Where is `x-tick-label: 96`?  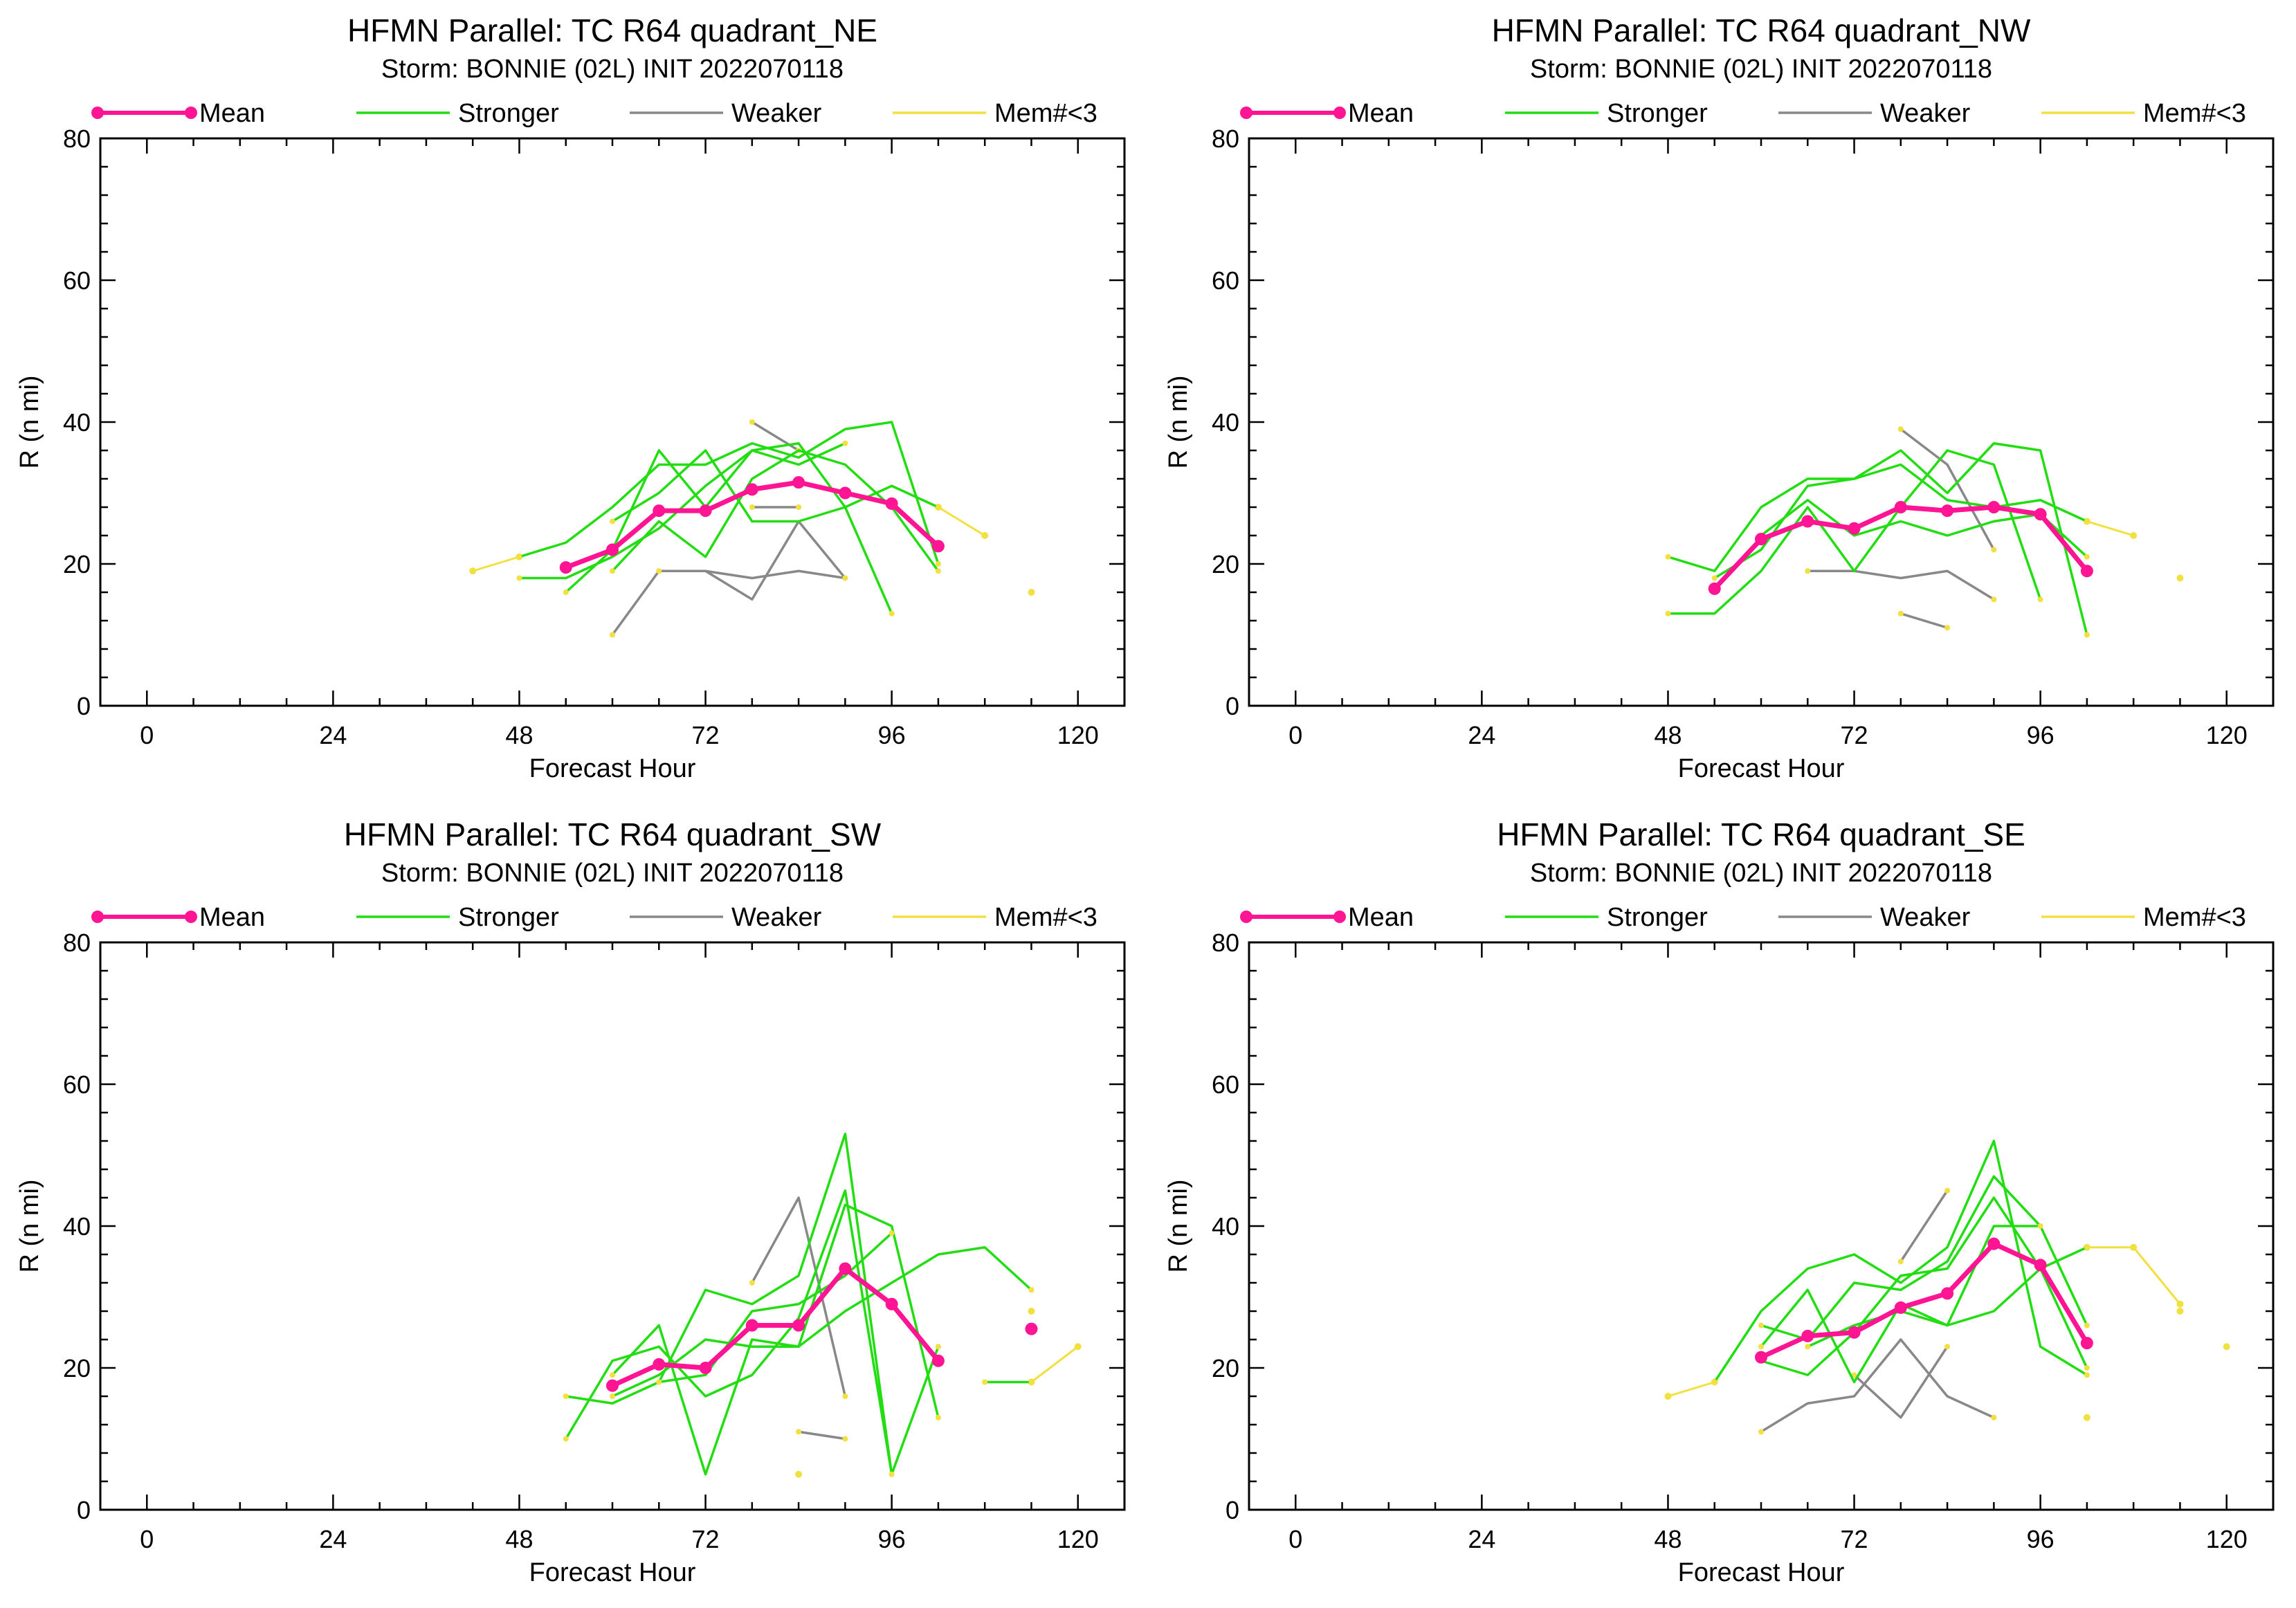
x-tick-label: 96 is located at coordinates (892, 735).